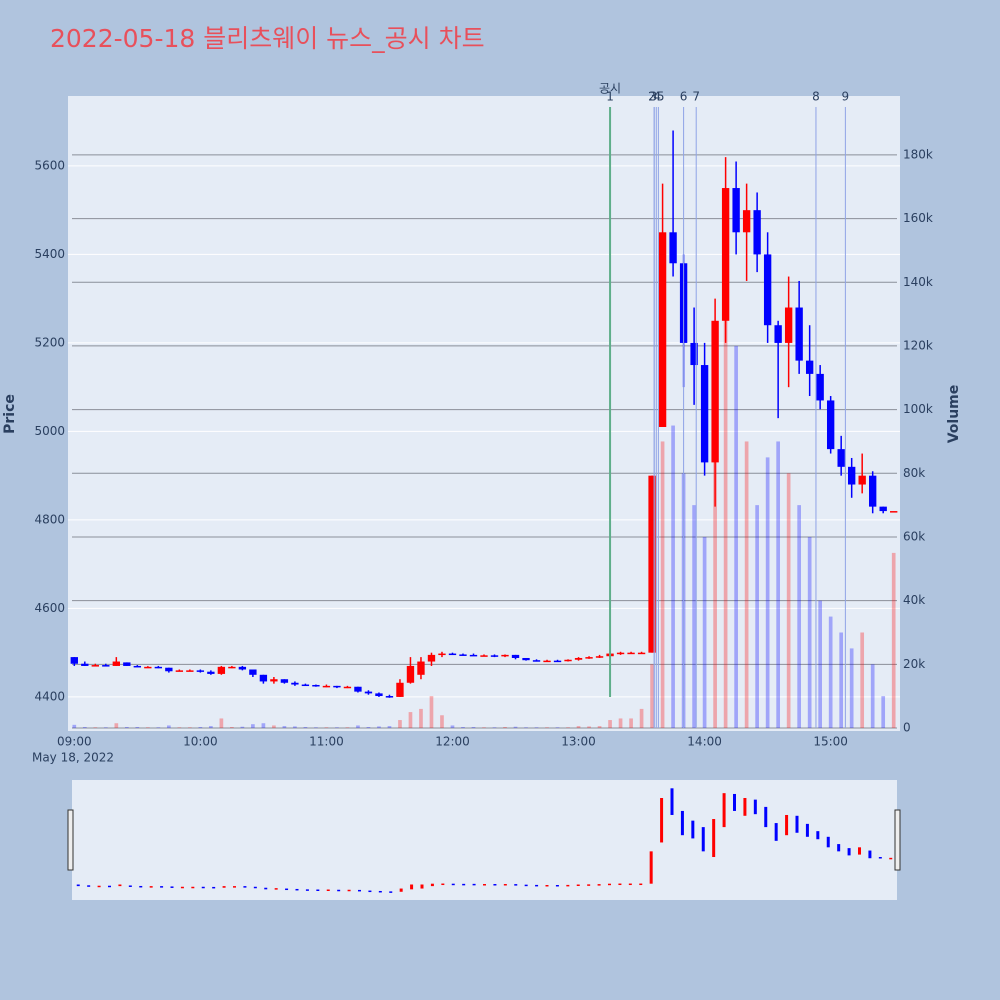  Describe the element at coordinates (484, 840) in the screenshot. I see `range-slider` at that location.